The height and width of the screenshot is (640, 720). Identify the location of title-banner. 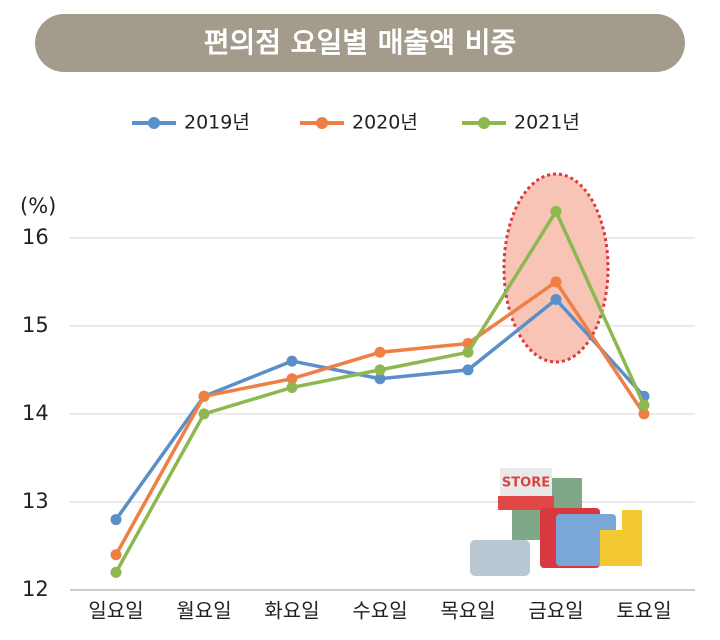
(360, 43).